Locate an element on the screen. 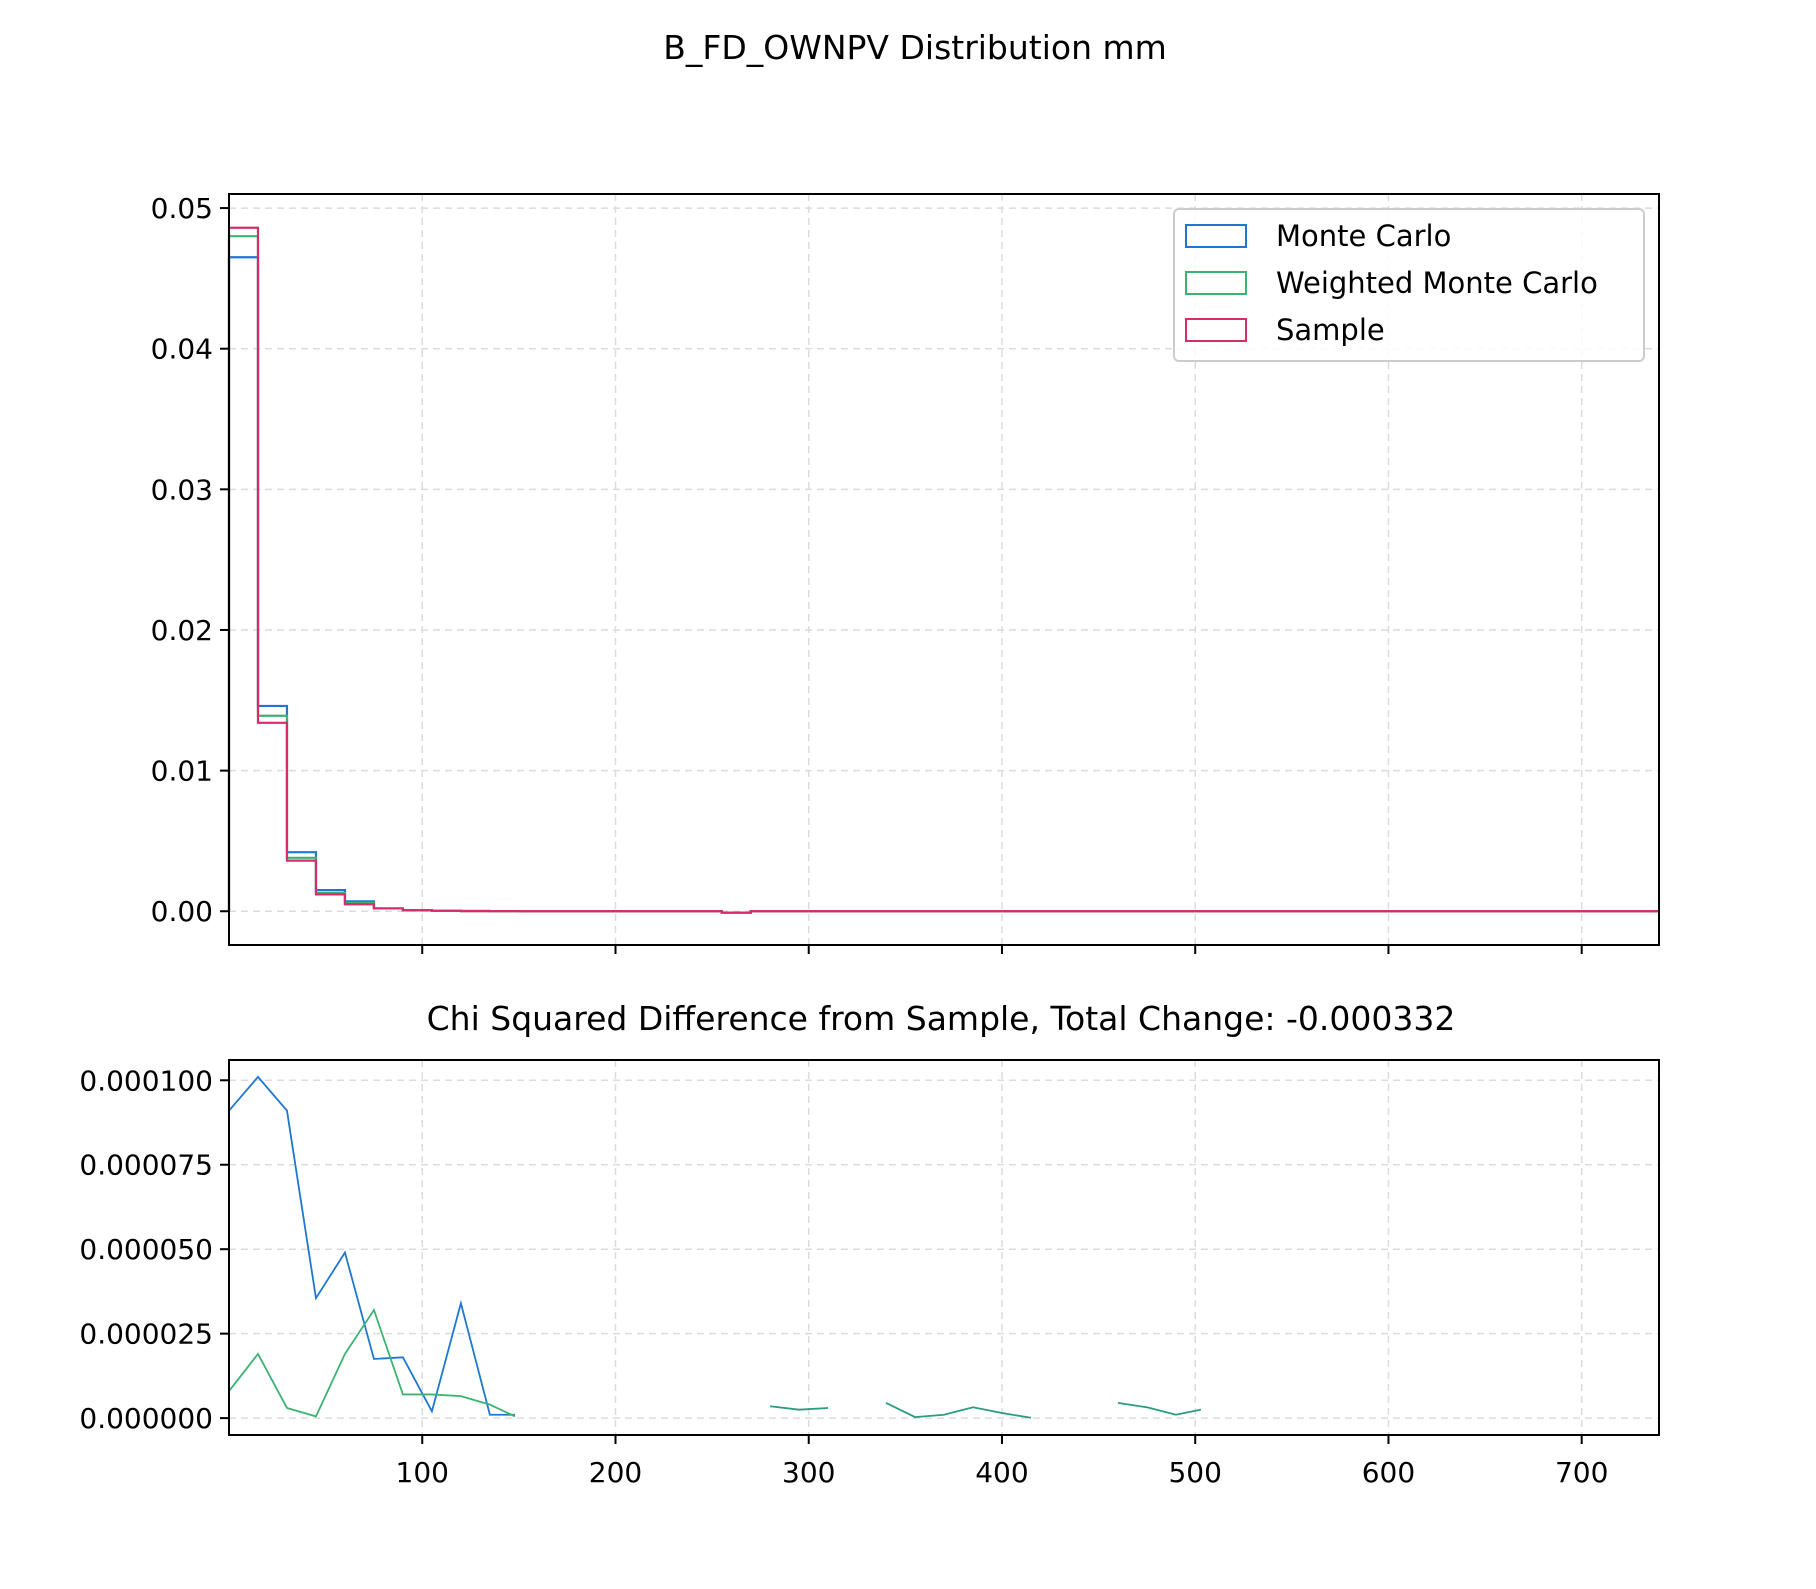 This screenshot has height=1589, width=1816. bottom-x-tick-label: 300 is located at coordinates (808, 1472).